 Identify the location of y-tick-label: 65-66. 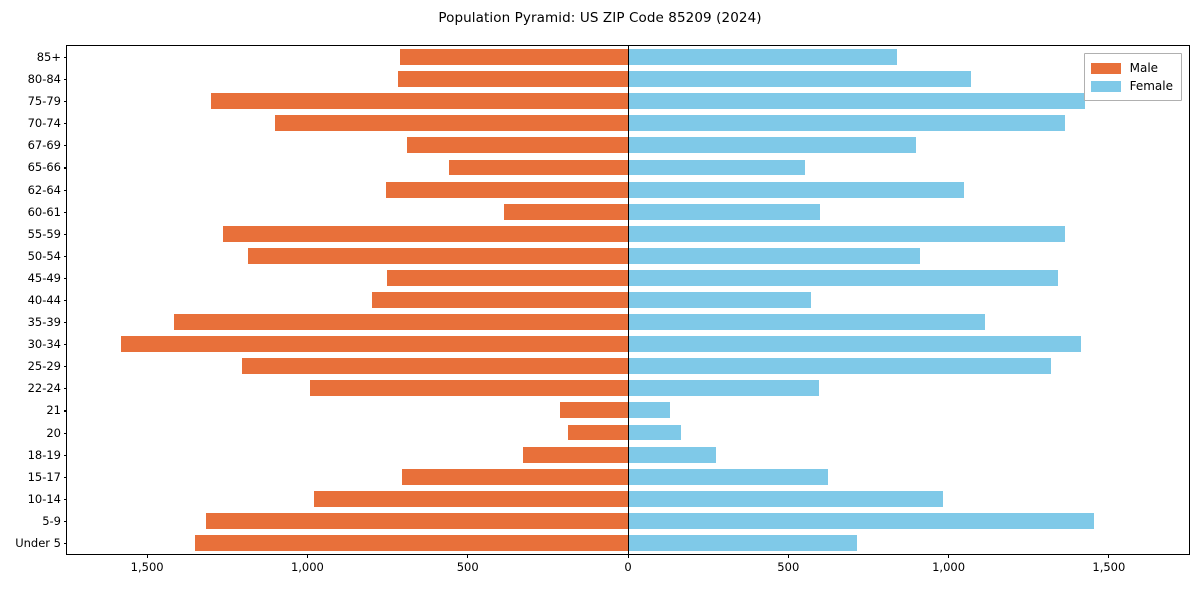
(44, 167).